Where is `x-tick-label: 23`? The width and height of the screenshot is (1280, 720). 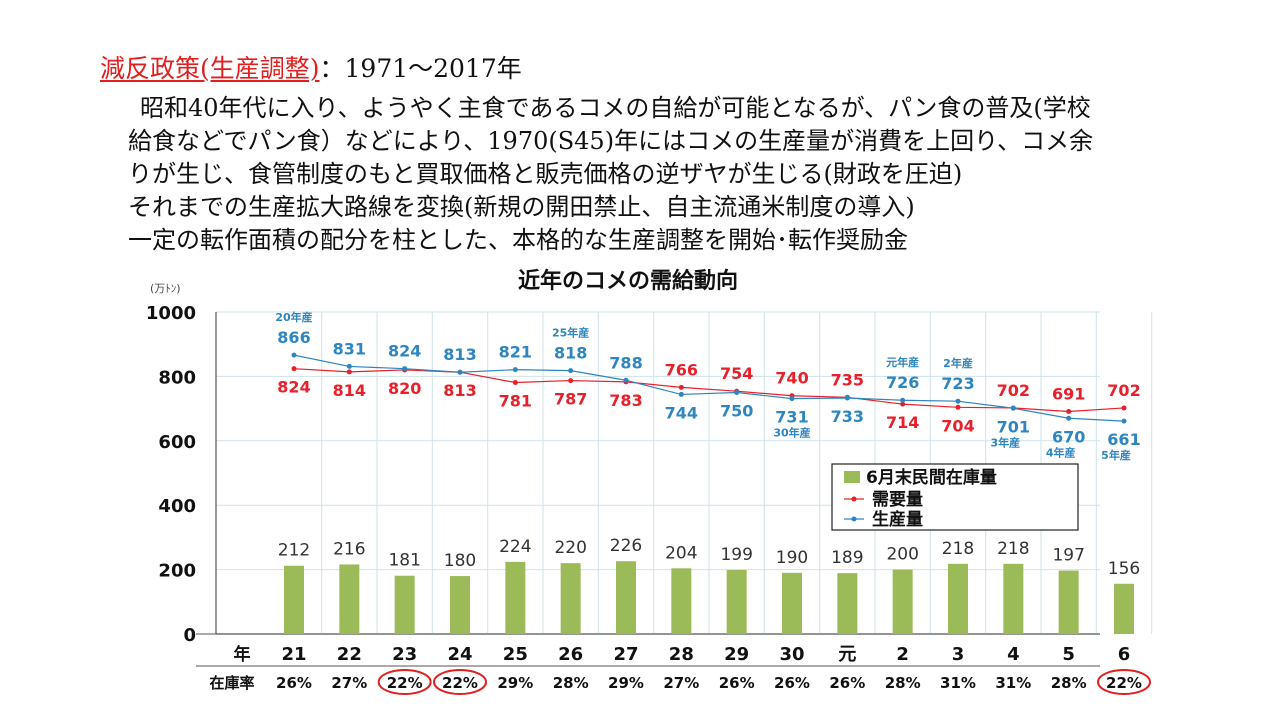 x-tick-label: 23 is located at coordinates (404, 654).